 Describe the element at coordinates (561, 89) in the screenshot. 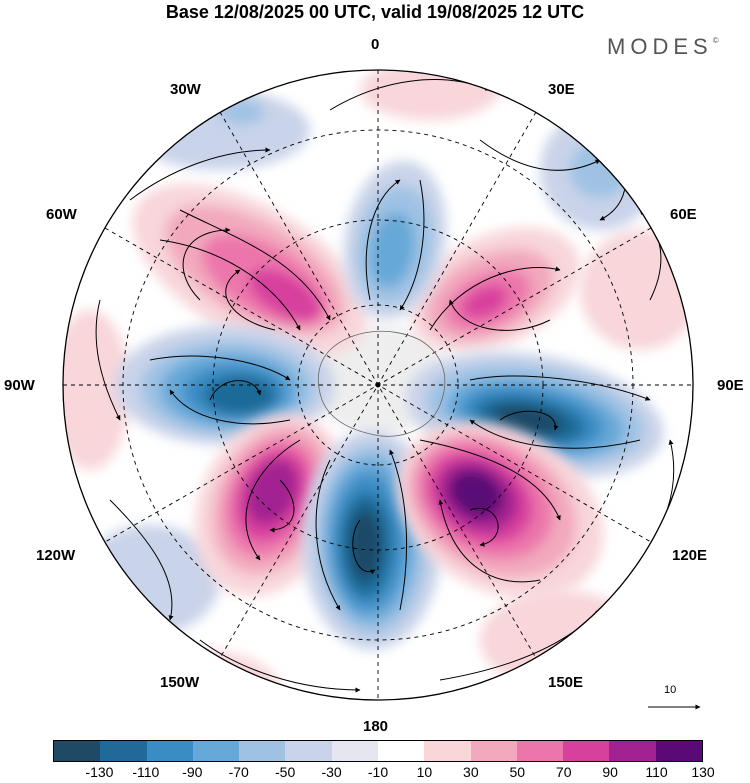

I see `lon-label-30e: 30E` at that location.